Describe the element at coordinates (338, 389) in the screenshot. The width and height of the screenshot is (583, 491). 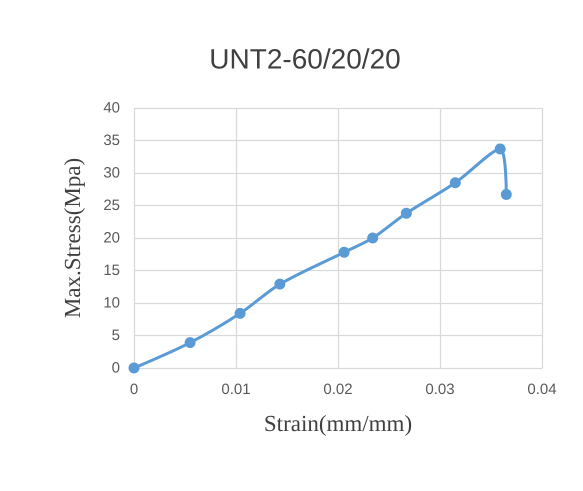
I see `x-tick-label: 0.02` at that location.